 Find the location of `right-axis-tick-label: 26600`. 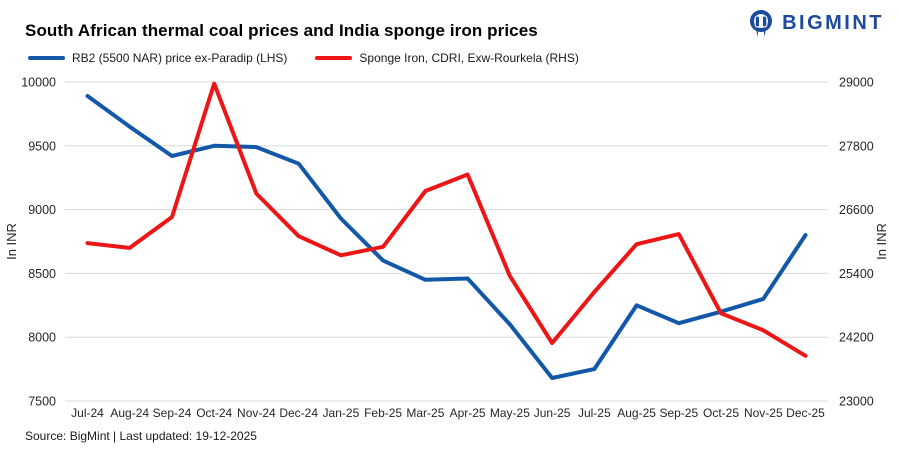

right-axis-tick-label: 26600 is located at coordinates (856, 210).